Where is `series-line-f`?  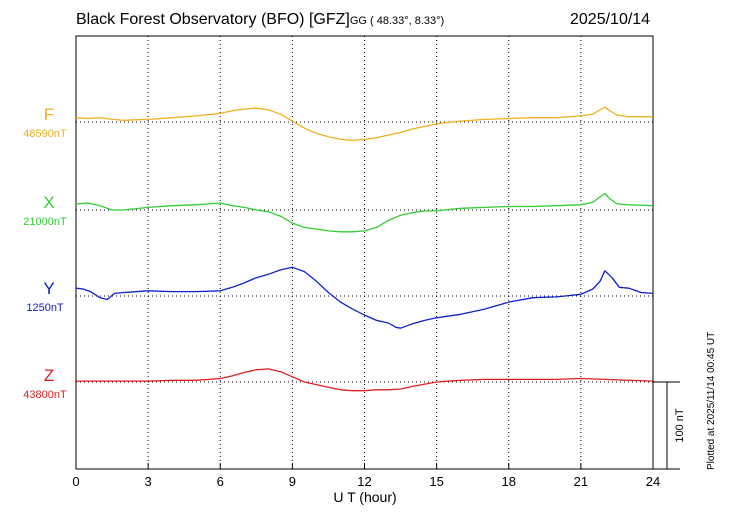
series-line-f is located at coordinates (364, 123).